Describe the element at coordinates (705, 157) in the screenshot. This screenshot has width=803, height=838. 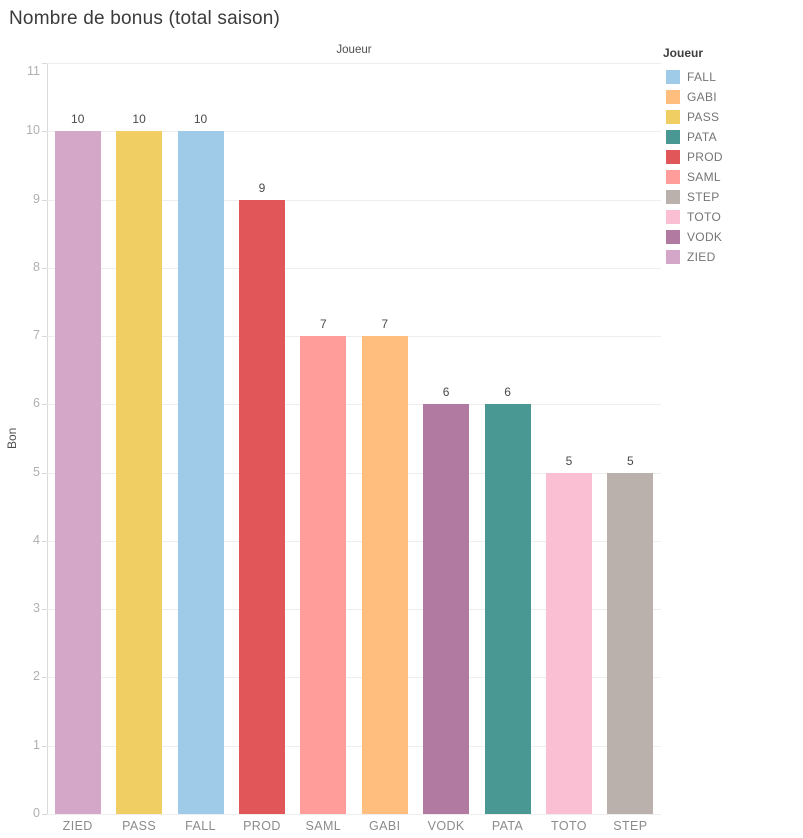
I see `legend-label-prod: PROD` at that location.